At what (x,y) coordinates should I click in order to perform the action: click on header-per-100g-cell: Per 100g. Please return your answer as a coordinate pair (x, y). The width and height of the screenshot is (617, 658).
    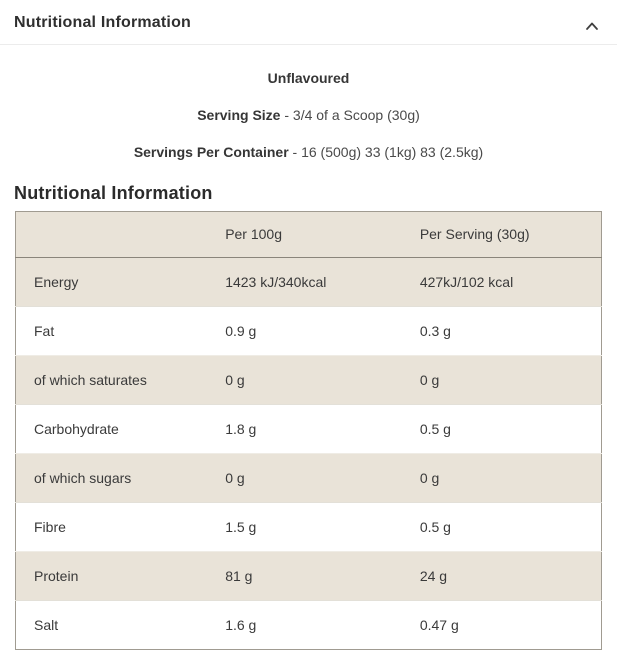
    Looking at the image, I should click on (322, 234).